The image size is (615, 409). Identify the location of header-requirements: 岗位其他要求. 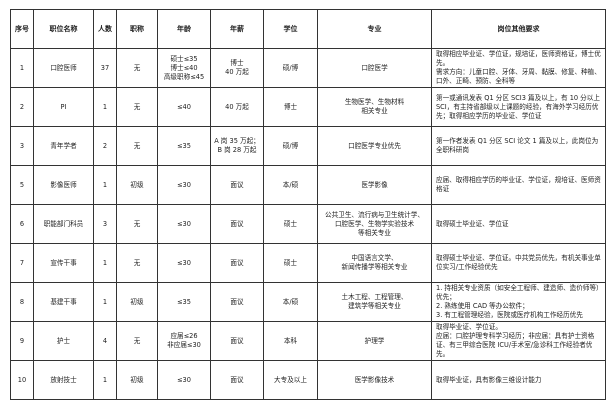
(518, 29).